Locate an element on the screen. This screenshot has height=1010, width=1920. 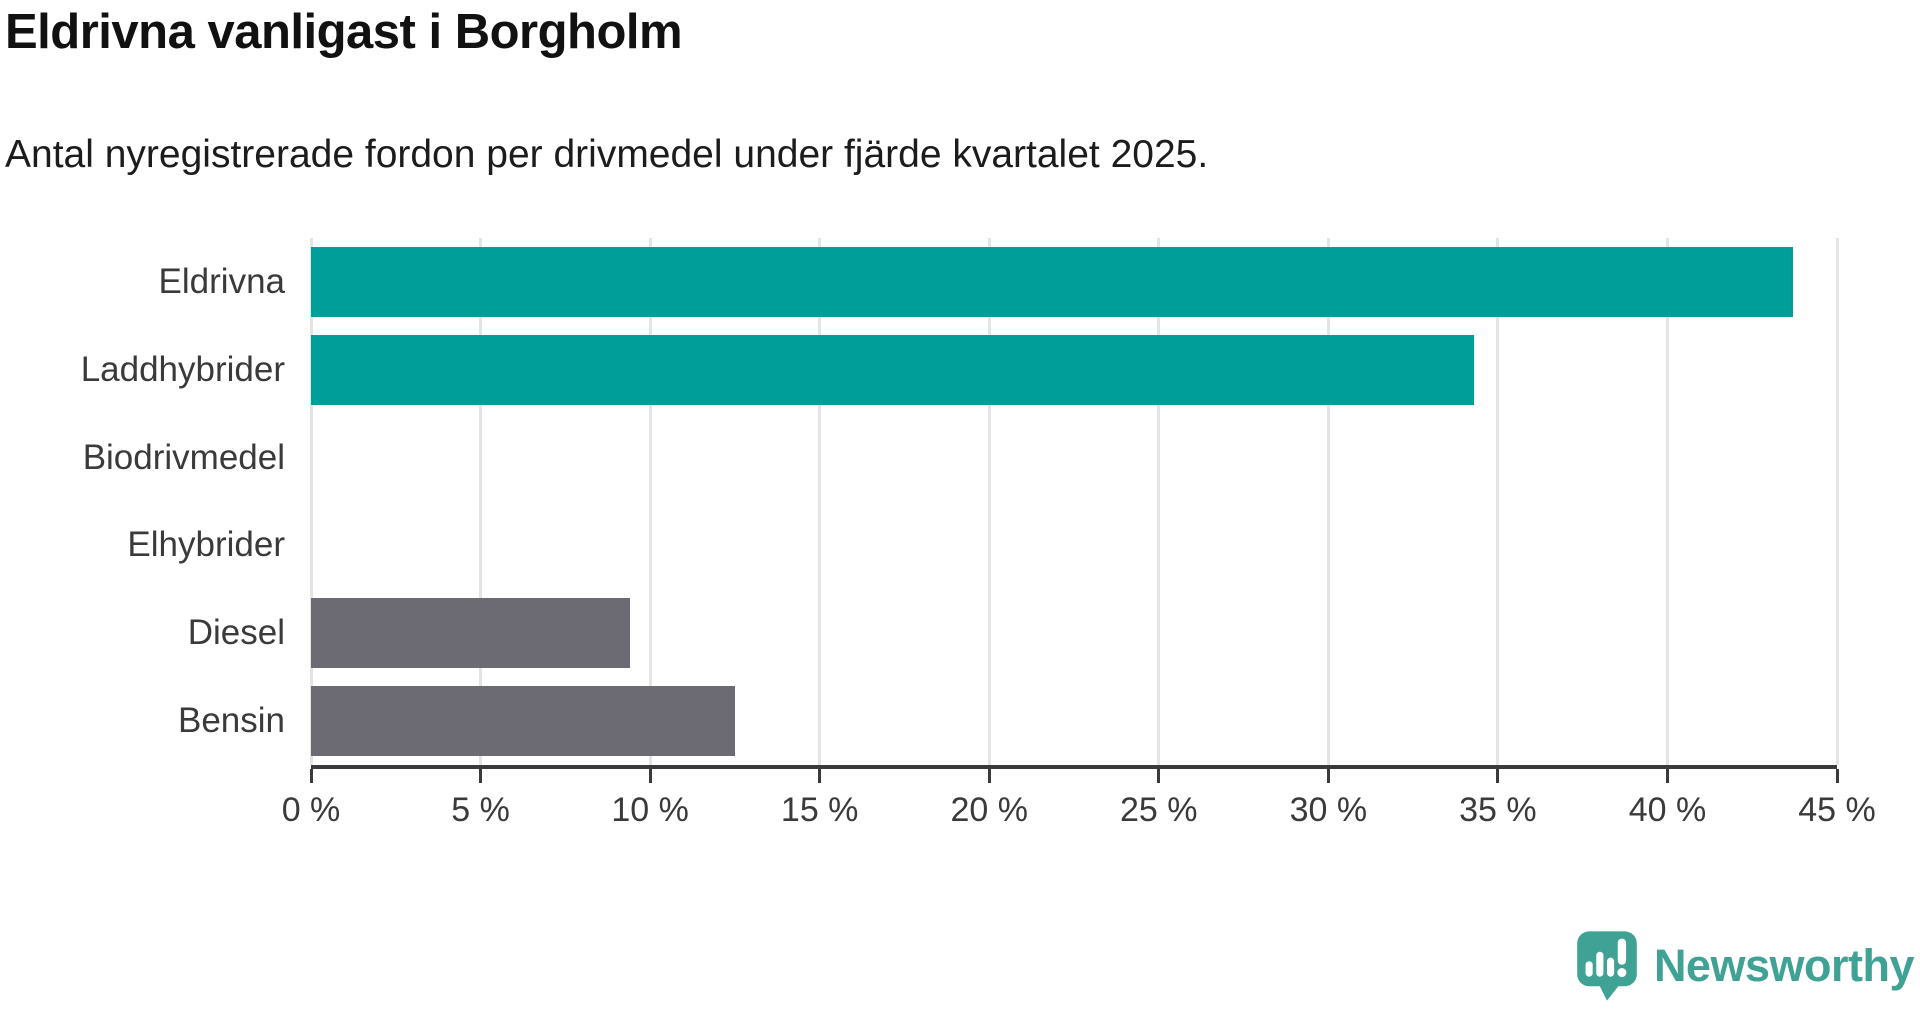
chart-title: Eldrivna vanligast i Borgholm is located at coordinates (344, 32).